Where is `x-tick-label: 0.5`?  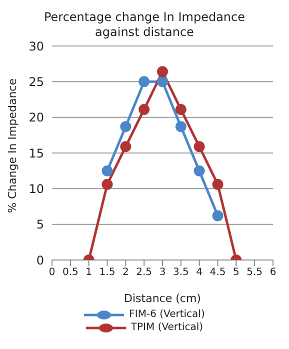 x-tick-label: 0.5 is located at coordinates (70, 272).